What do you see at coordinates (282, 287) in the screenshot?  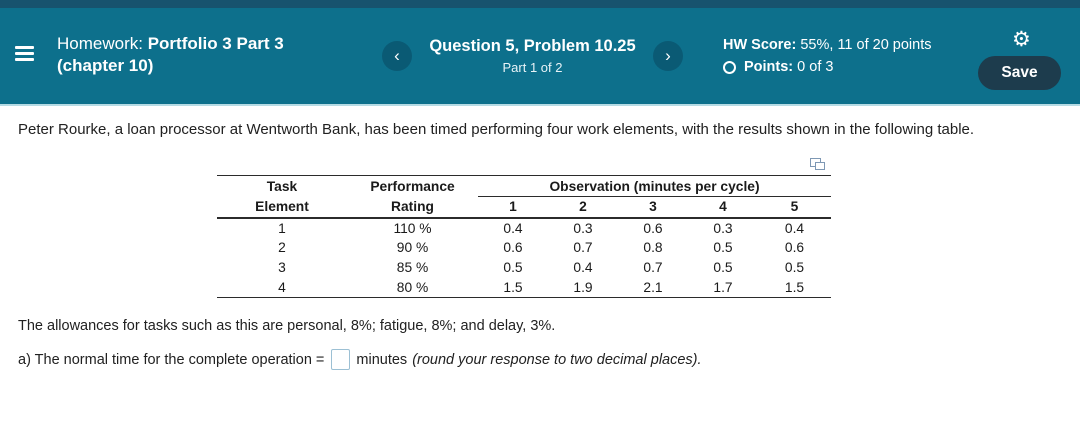 I see `cell-element: 4` at bounding box center [282, 287].